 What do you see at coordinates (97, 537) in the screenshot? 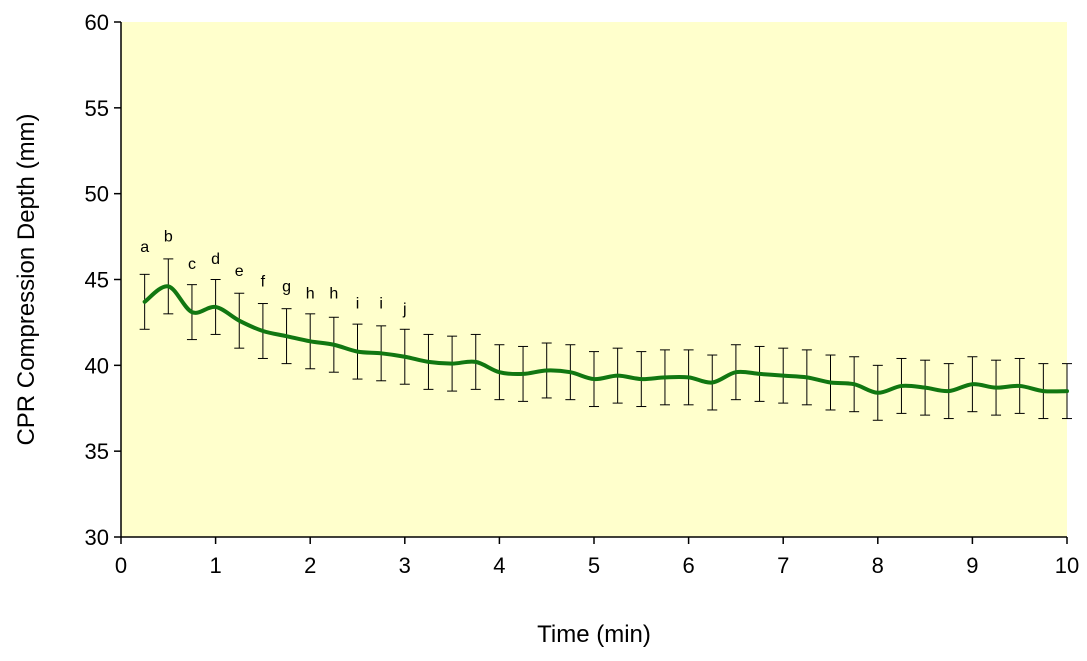
I see `y-tick-label: 30` at bounding box center [97, 537].